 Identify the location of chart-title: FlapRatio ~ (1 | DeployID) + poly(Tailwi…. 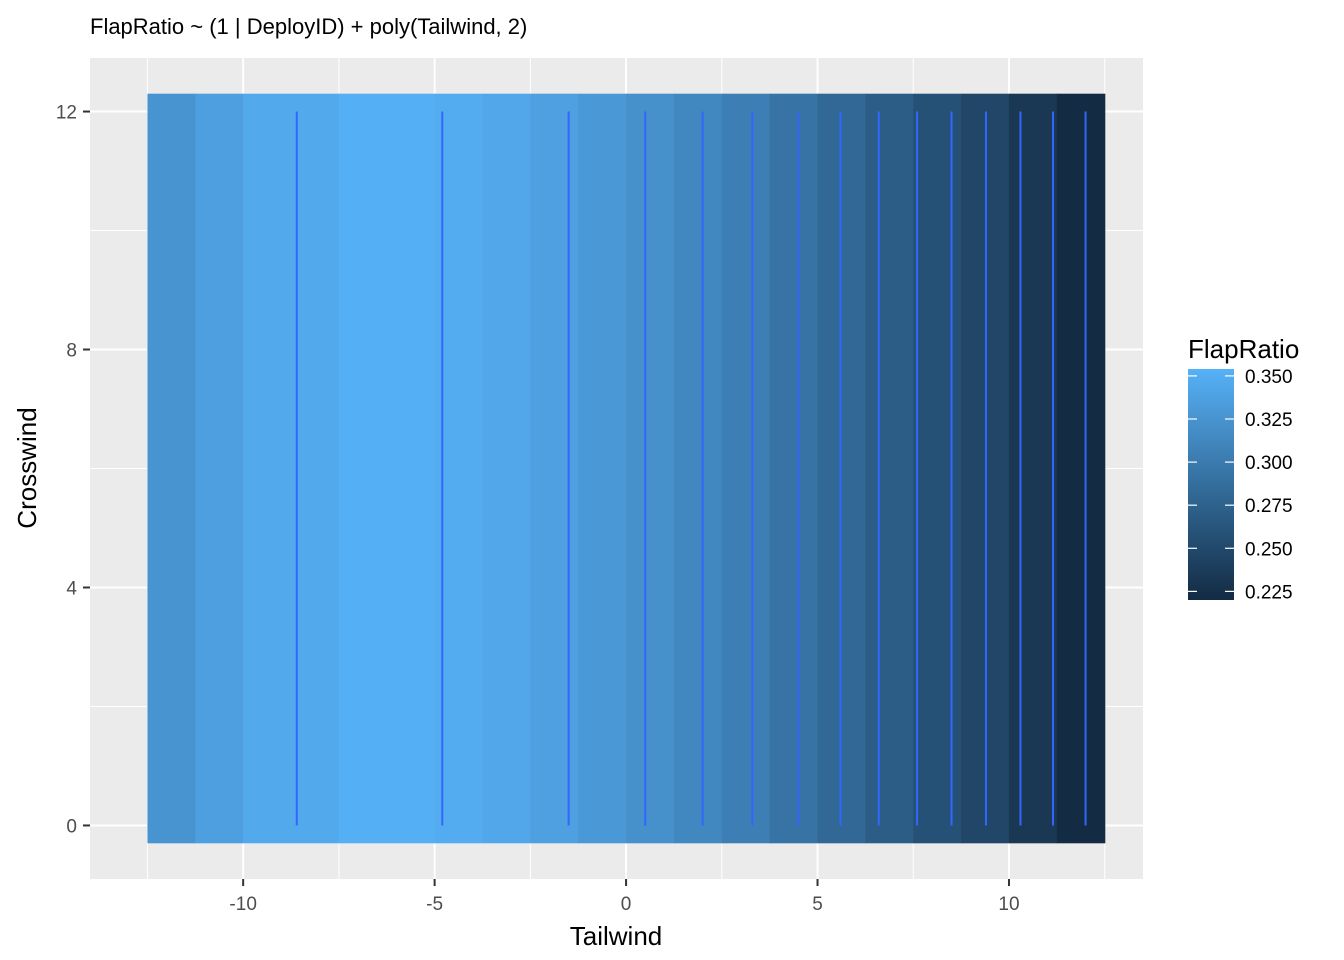
(308, 26).